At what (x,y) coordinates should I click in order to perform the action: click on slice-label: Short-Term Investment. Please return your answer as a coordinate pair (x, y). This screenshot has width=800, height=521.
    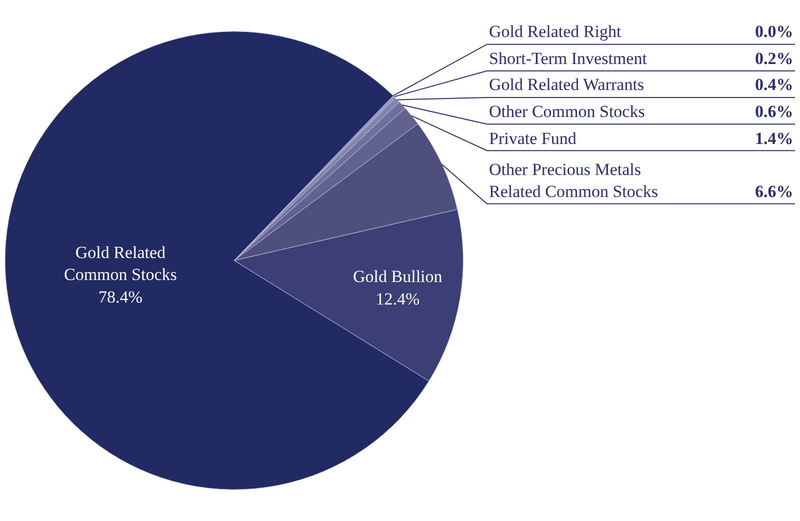
    Looking at the image, I should click on (568, 58).